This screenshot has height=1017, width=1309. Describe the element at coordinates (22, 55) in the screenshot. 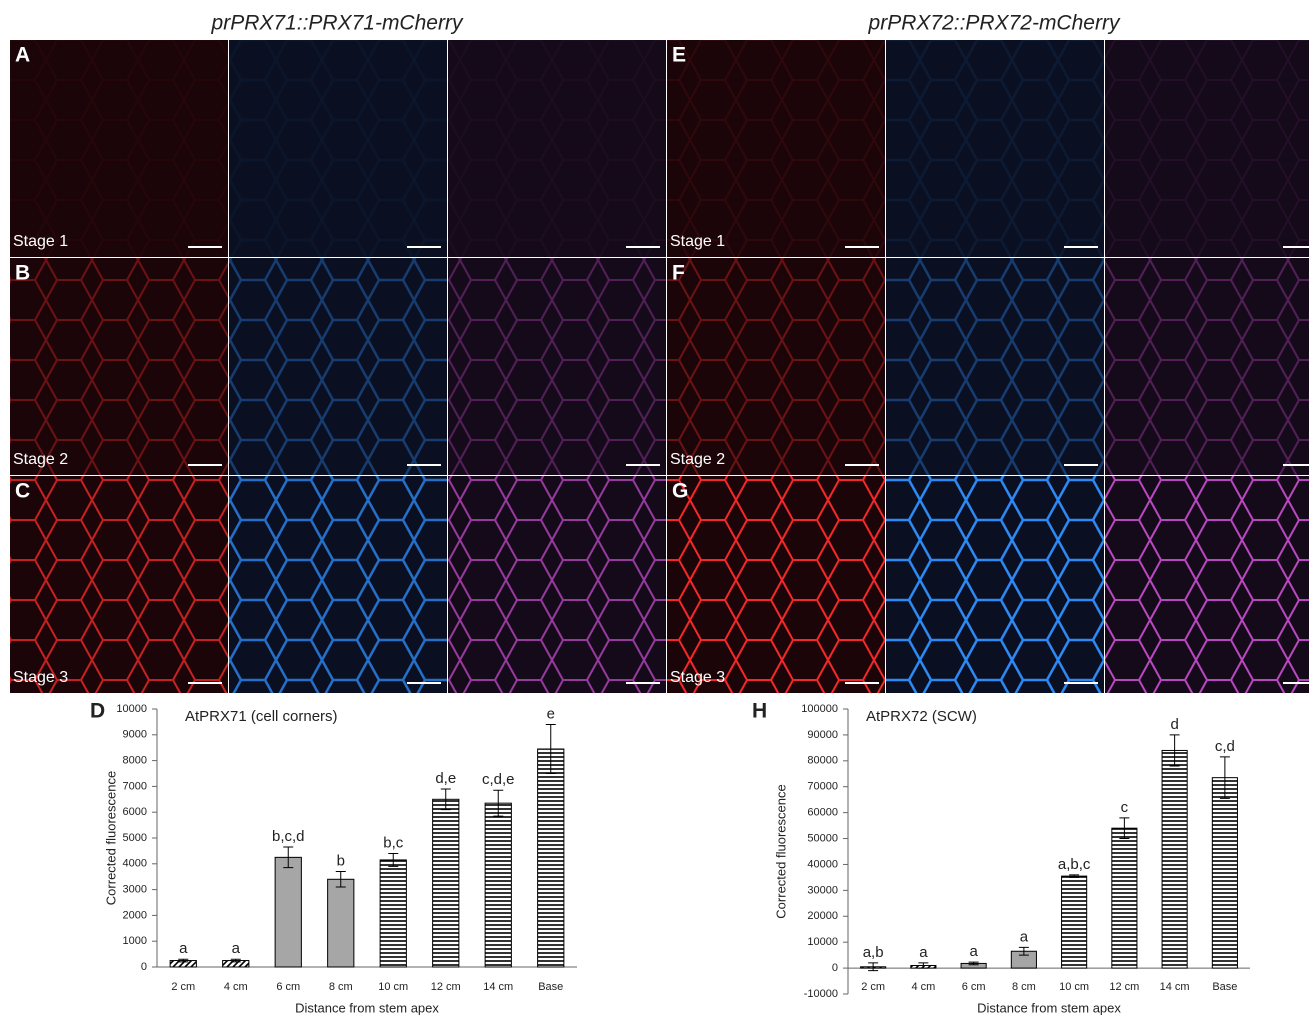

I see `panel-label: A` at that location.